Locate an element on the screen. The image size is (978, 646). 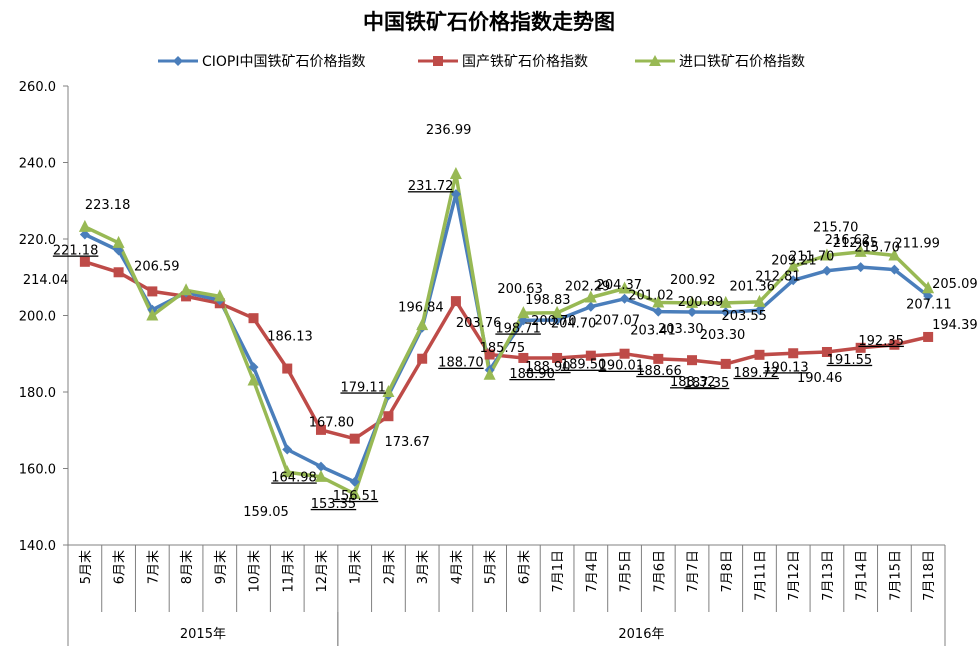
x-tick-label: 9月末 is located at coordinates (221, 567).